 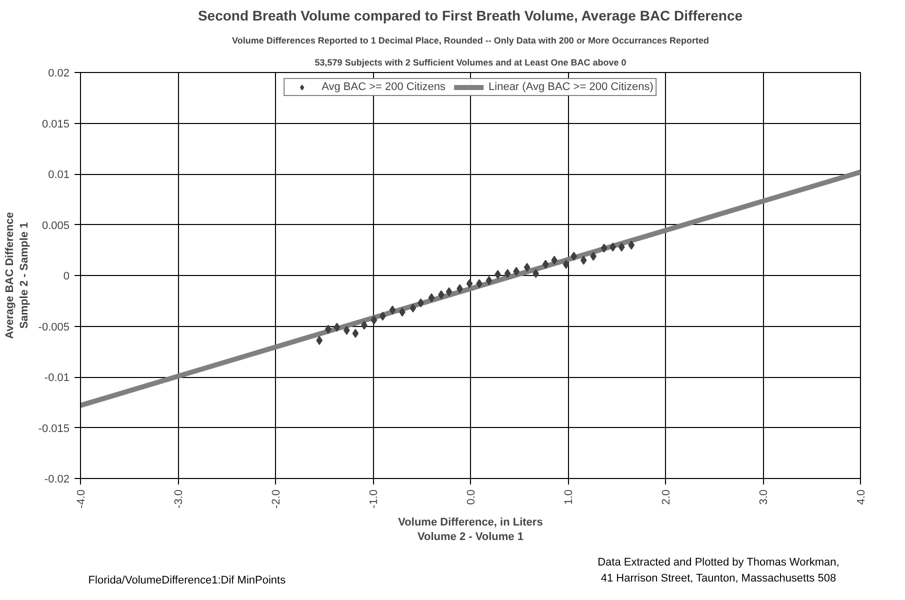 I want to click on y-tick-label: -0.02, so click(x=57, y=480).